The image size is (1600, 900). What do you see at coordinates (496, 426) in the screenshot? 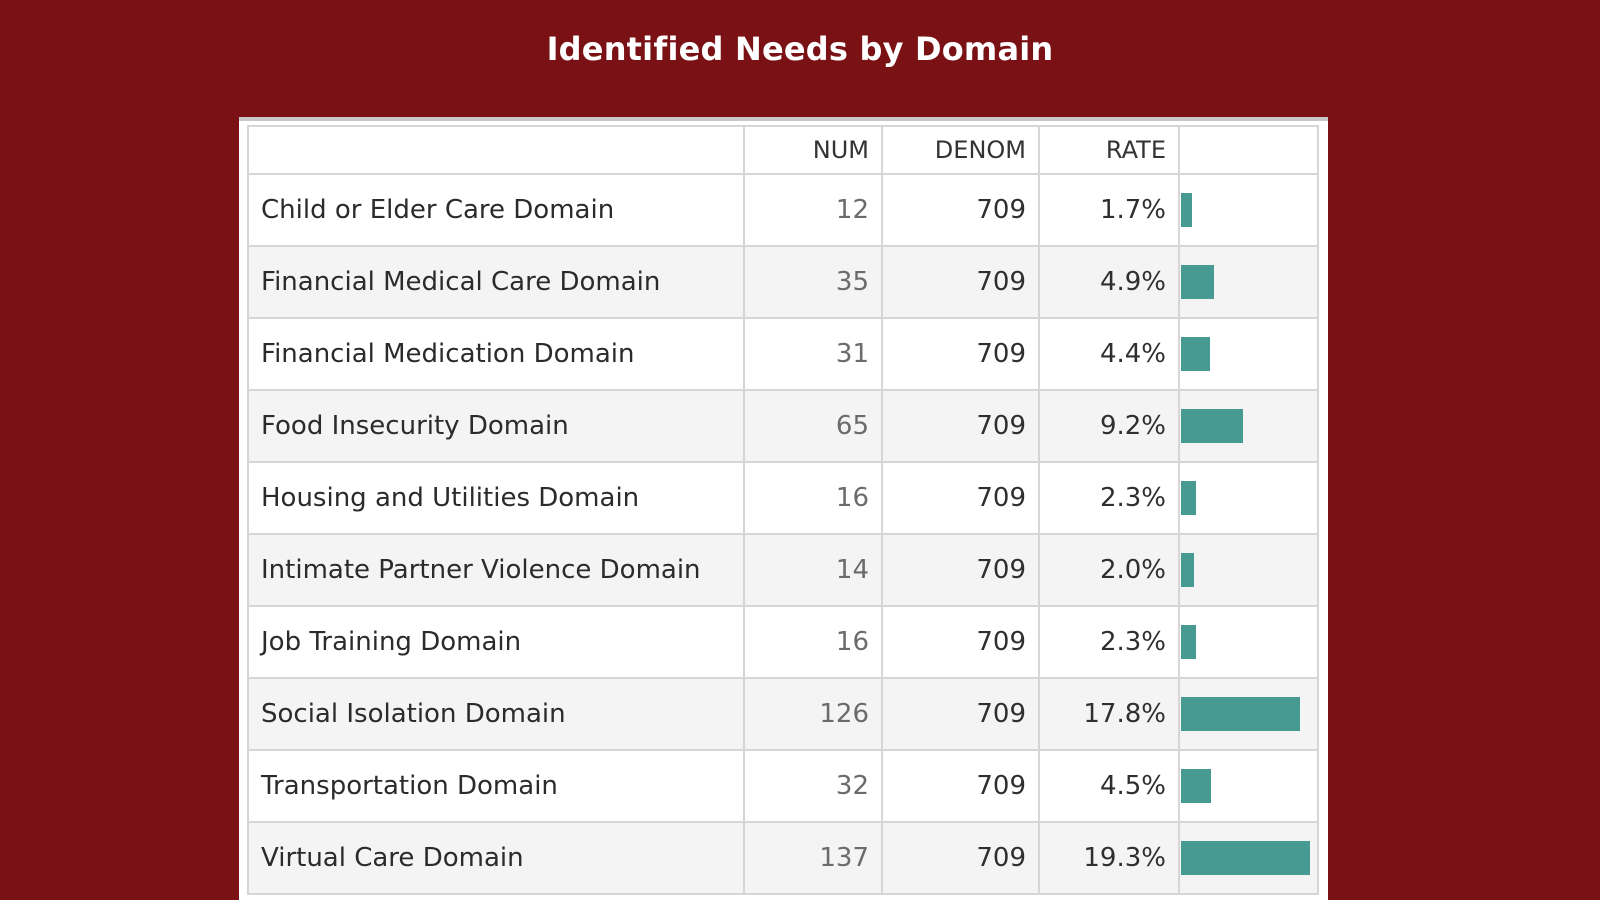
I see `domain-label: Food Insecurity Domain` at bounding box center [496, 426].